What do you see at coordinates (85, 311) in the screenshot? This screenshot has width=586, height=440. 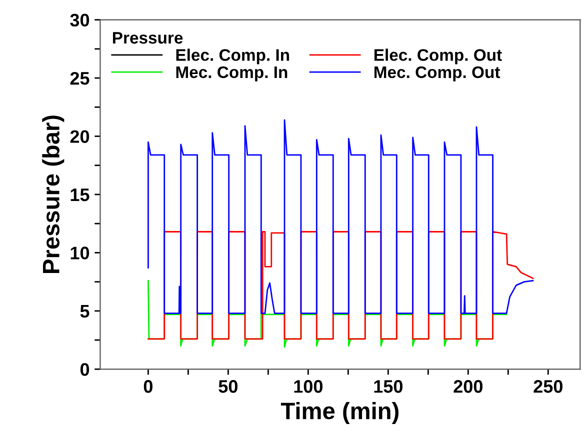 I see `y-tick-label: 5` at bounding box center [85, 311].